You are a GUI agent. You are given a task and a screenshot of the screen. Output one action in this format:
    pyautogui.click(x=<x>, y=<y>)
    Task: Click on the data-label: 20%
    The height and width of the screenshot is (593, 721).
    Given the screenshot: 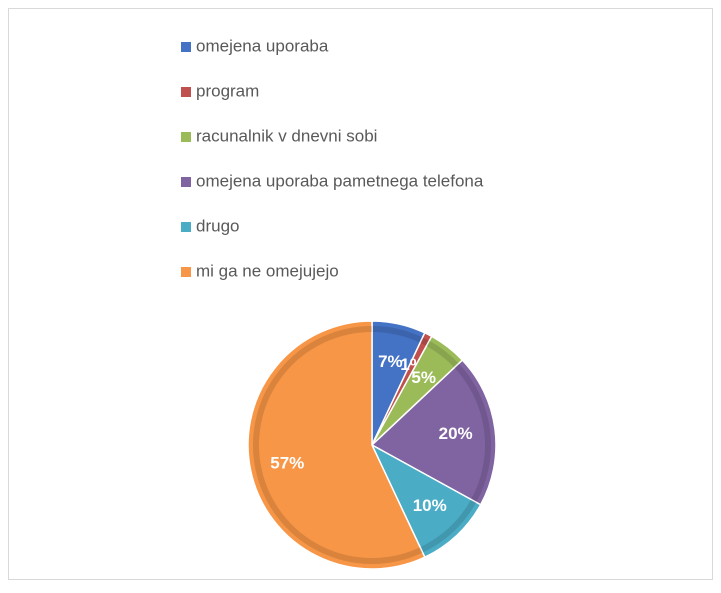 What is the action you would take?
    pyautogui.click(x=456, y=433)
    